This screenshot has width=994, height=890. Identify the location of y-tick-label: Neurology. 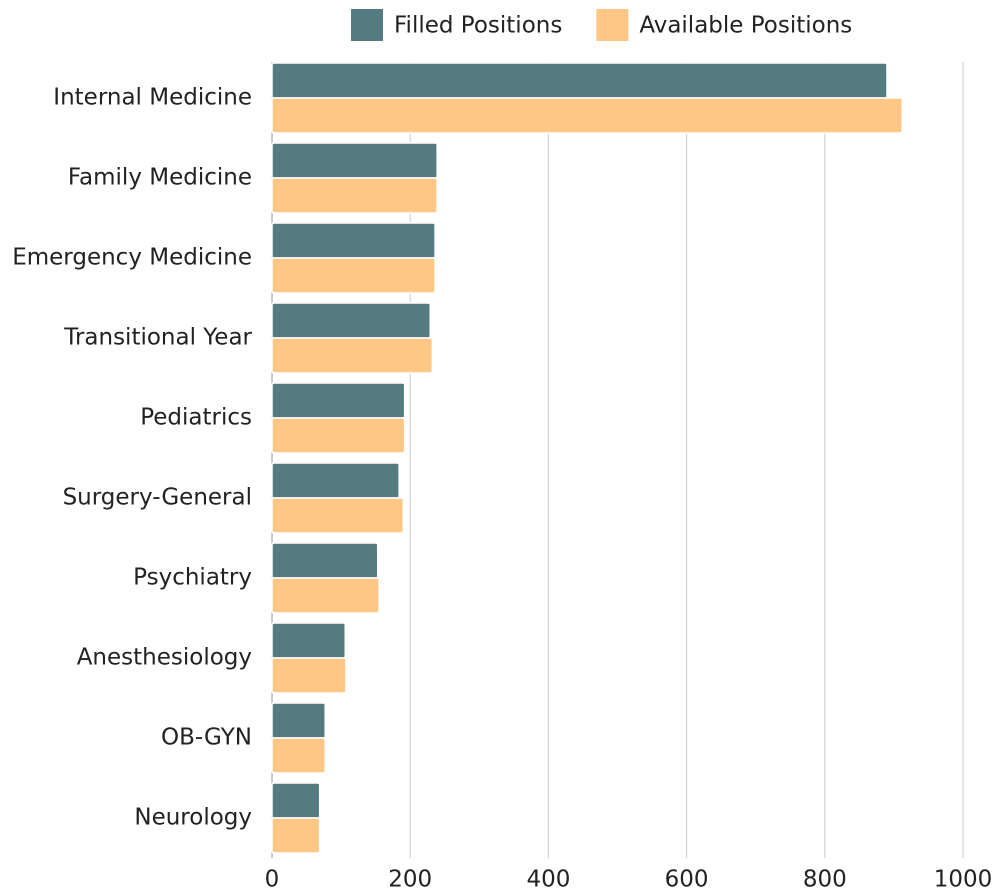
(193, 818).